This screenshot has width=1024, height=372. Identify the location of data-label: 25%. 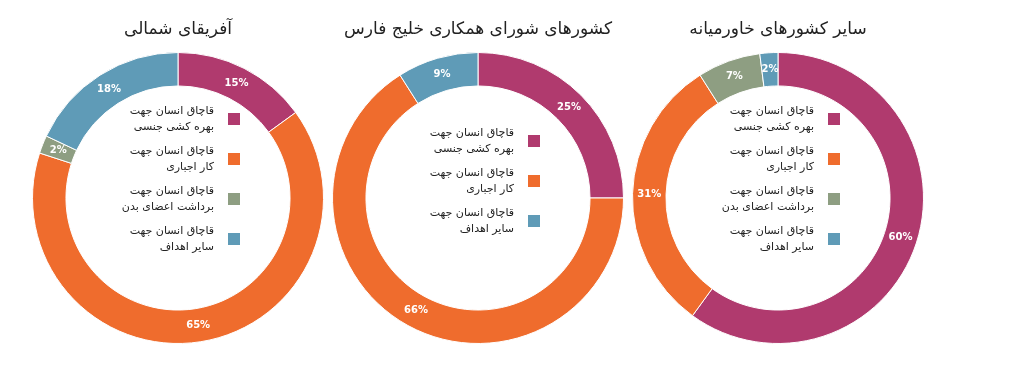
(569, 106).